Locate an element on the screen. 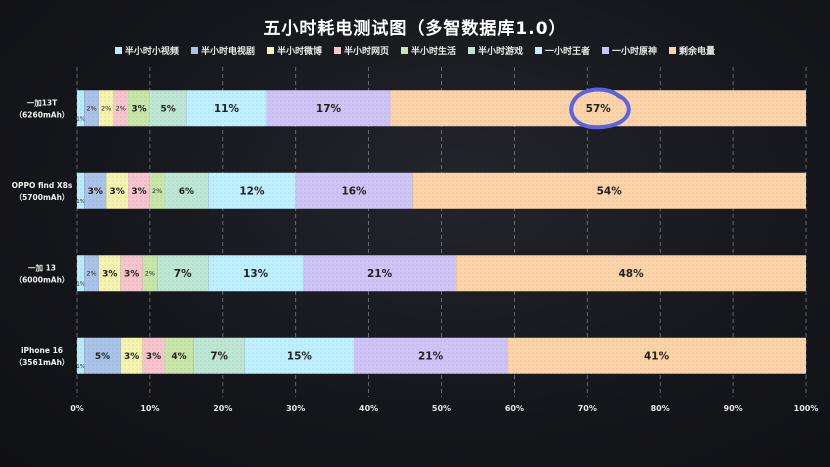 The width and height of the screenshot is (830, 467). category-label: iPhone 16 is located at coordinates (42, 350).